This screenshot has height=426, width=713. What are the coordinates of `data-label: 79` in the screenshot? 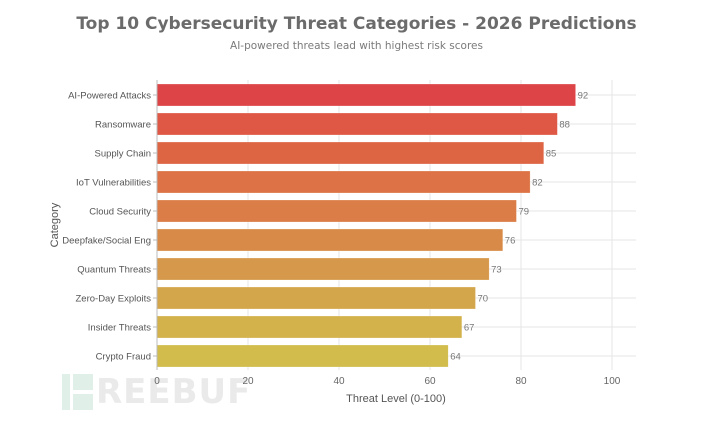 It's located at (523, 212).